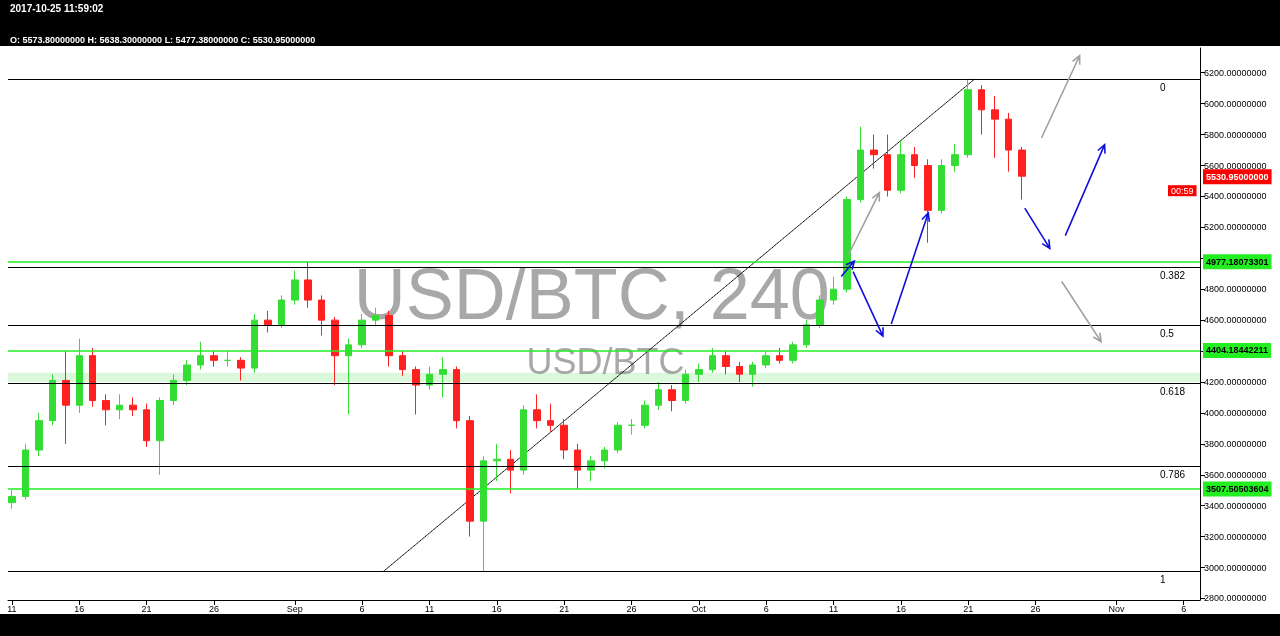  What do you see at coordinates (1235, 381) in the screenshot?
I see `y-tick-label: 4200.00000000` at bounding box center [1235, 381].